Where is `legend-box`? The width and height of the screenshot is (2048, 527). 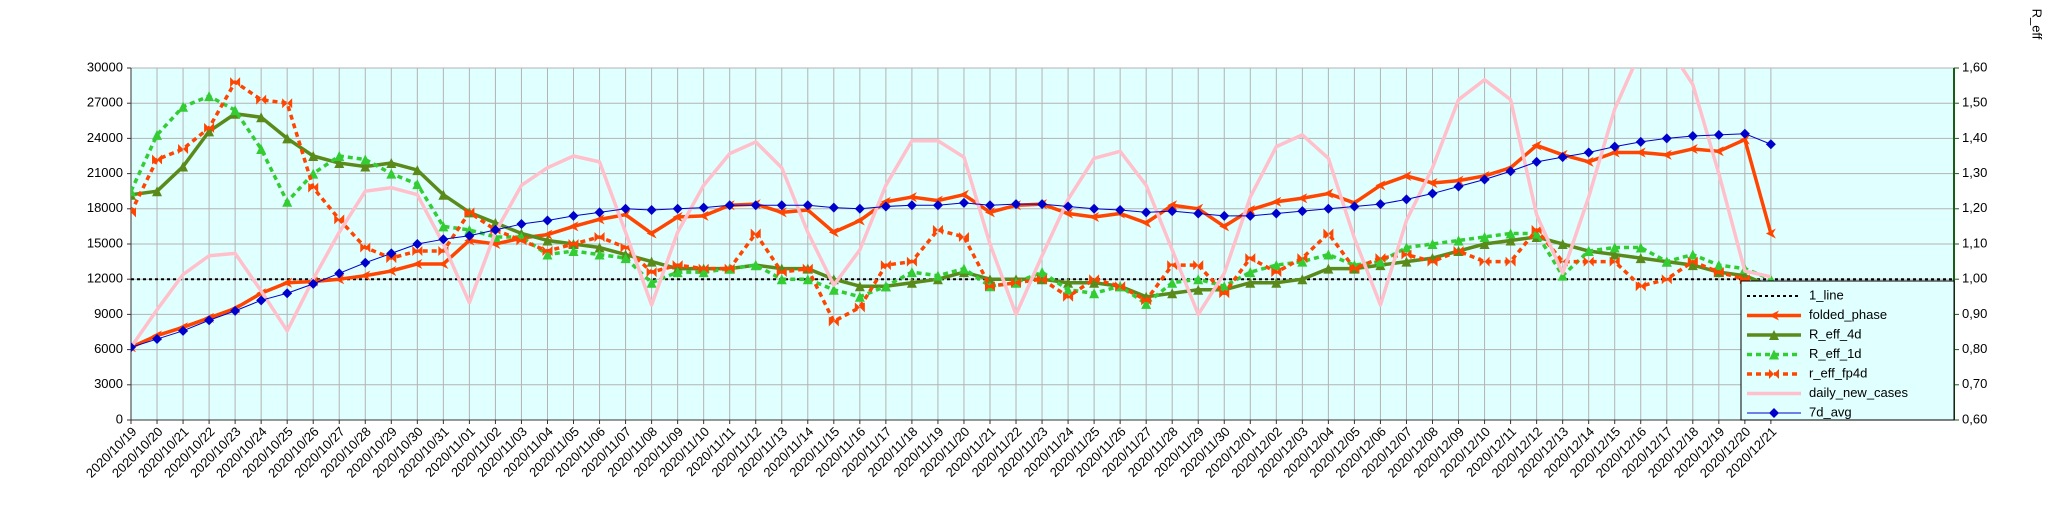 legend-box is located at coordinates (1847, 350).